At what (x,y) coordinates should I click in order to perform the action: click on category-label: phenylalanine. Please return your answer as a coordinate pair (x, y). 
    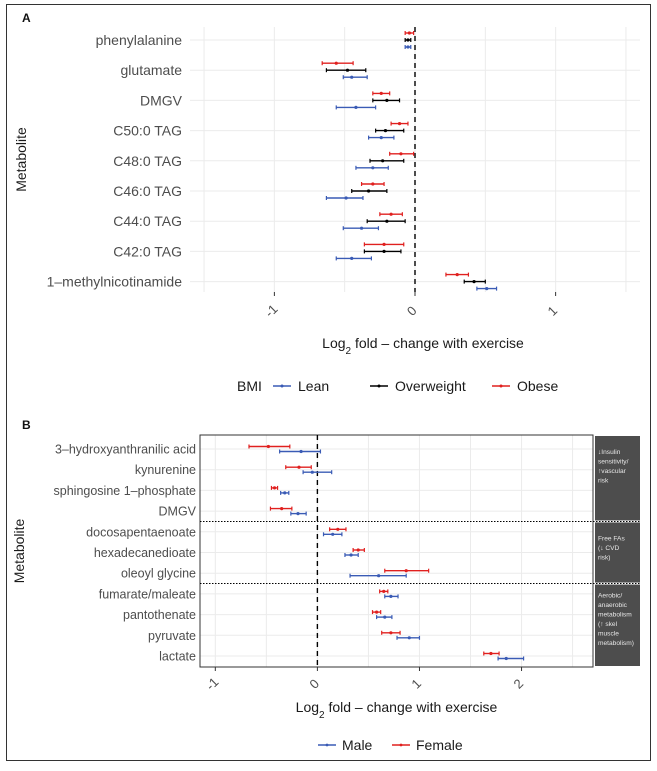
    Looking at the image, I should click on (139, 40).